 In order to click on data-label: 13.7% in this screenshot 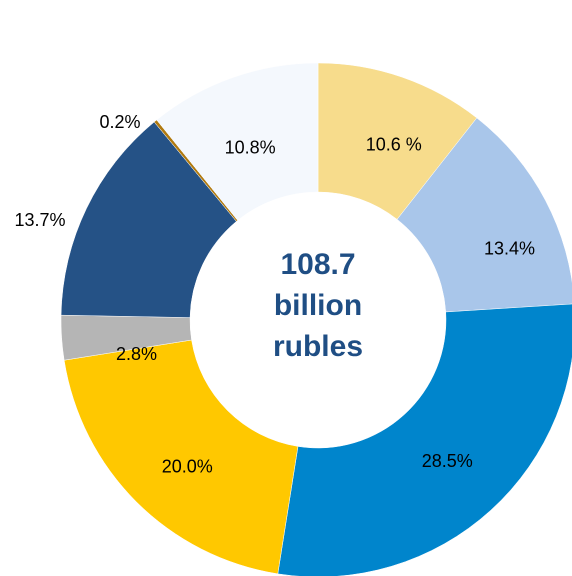, I will do `click(39, 220)`.